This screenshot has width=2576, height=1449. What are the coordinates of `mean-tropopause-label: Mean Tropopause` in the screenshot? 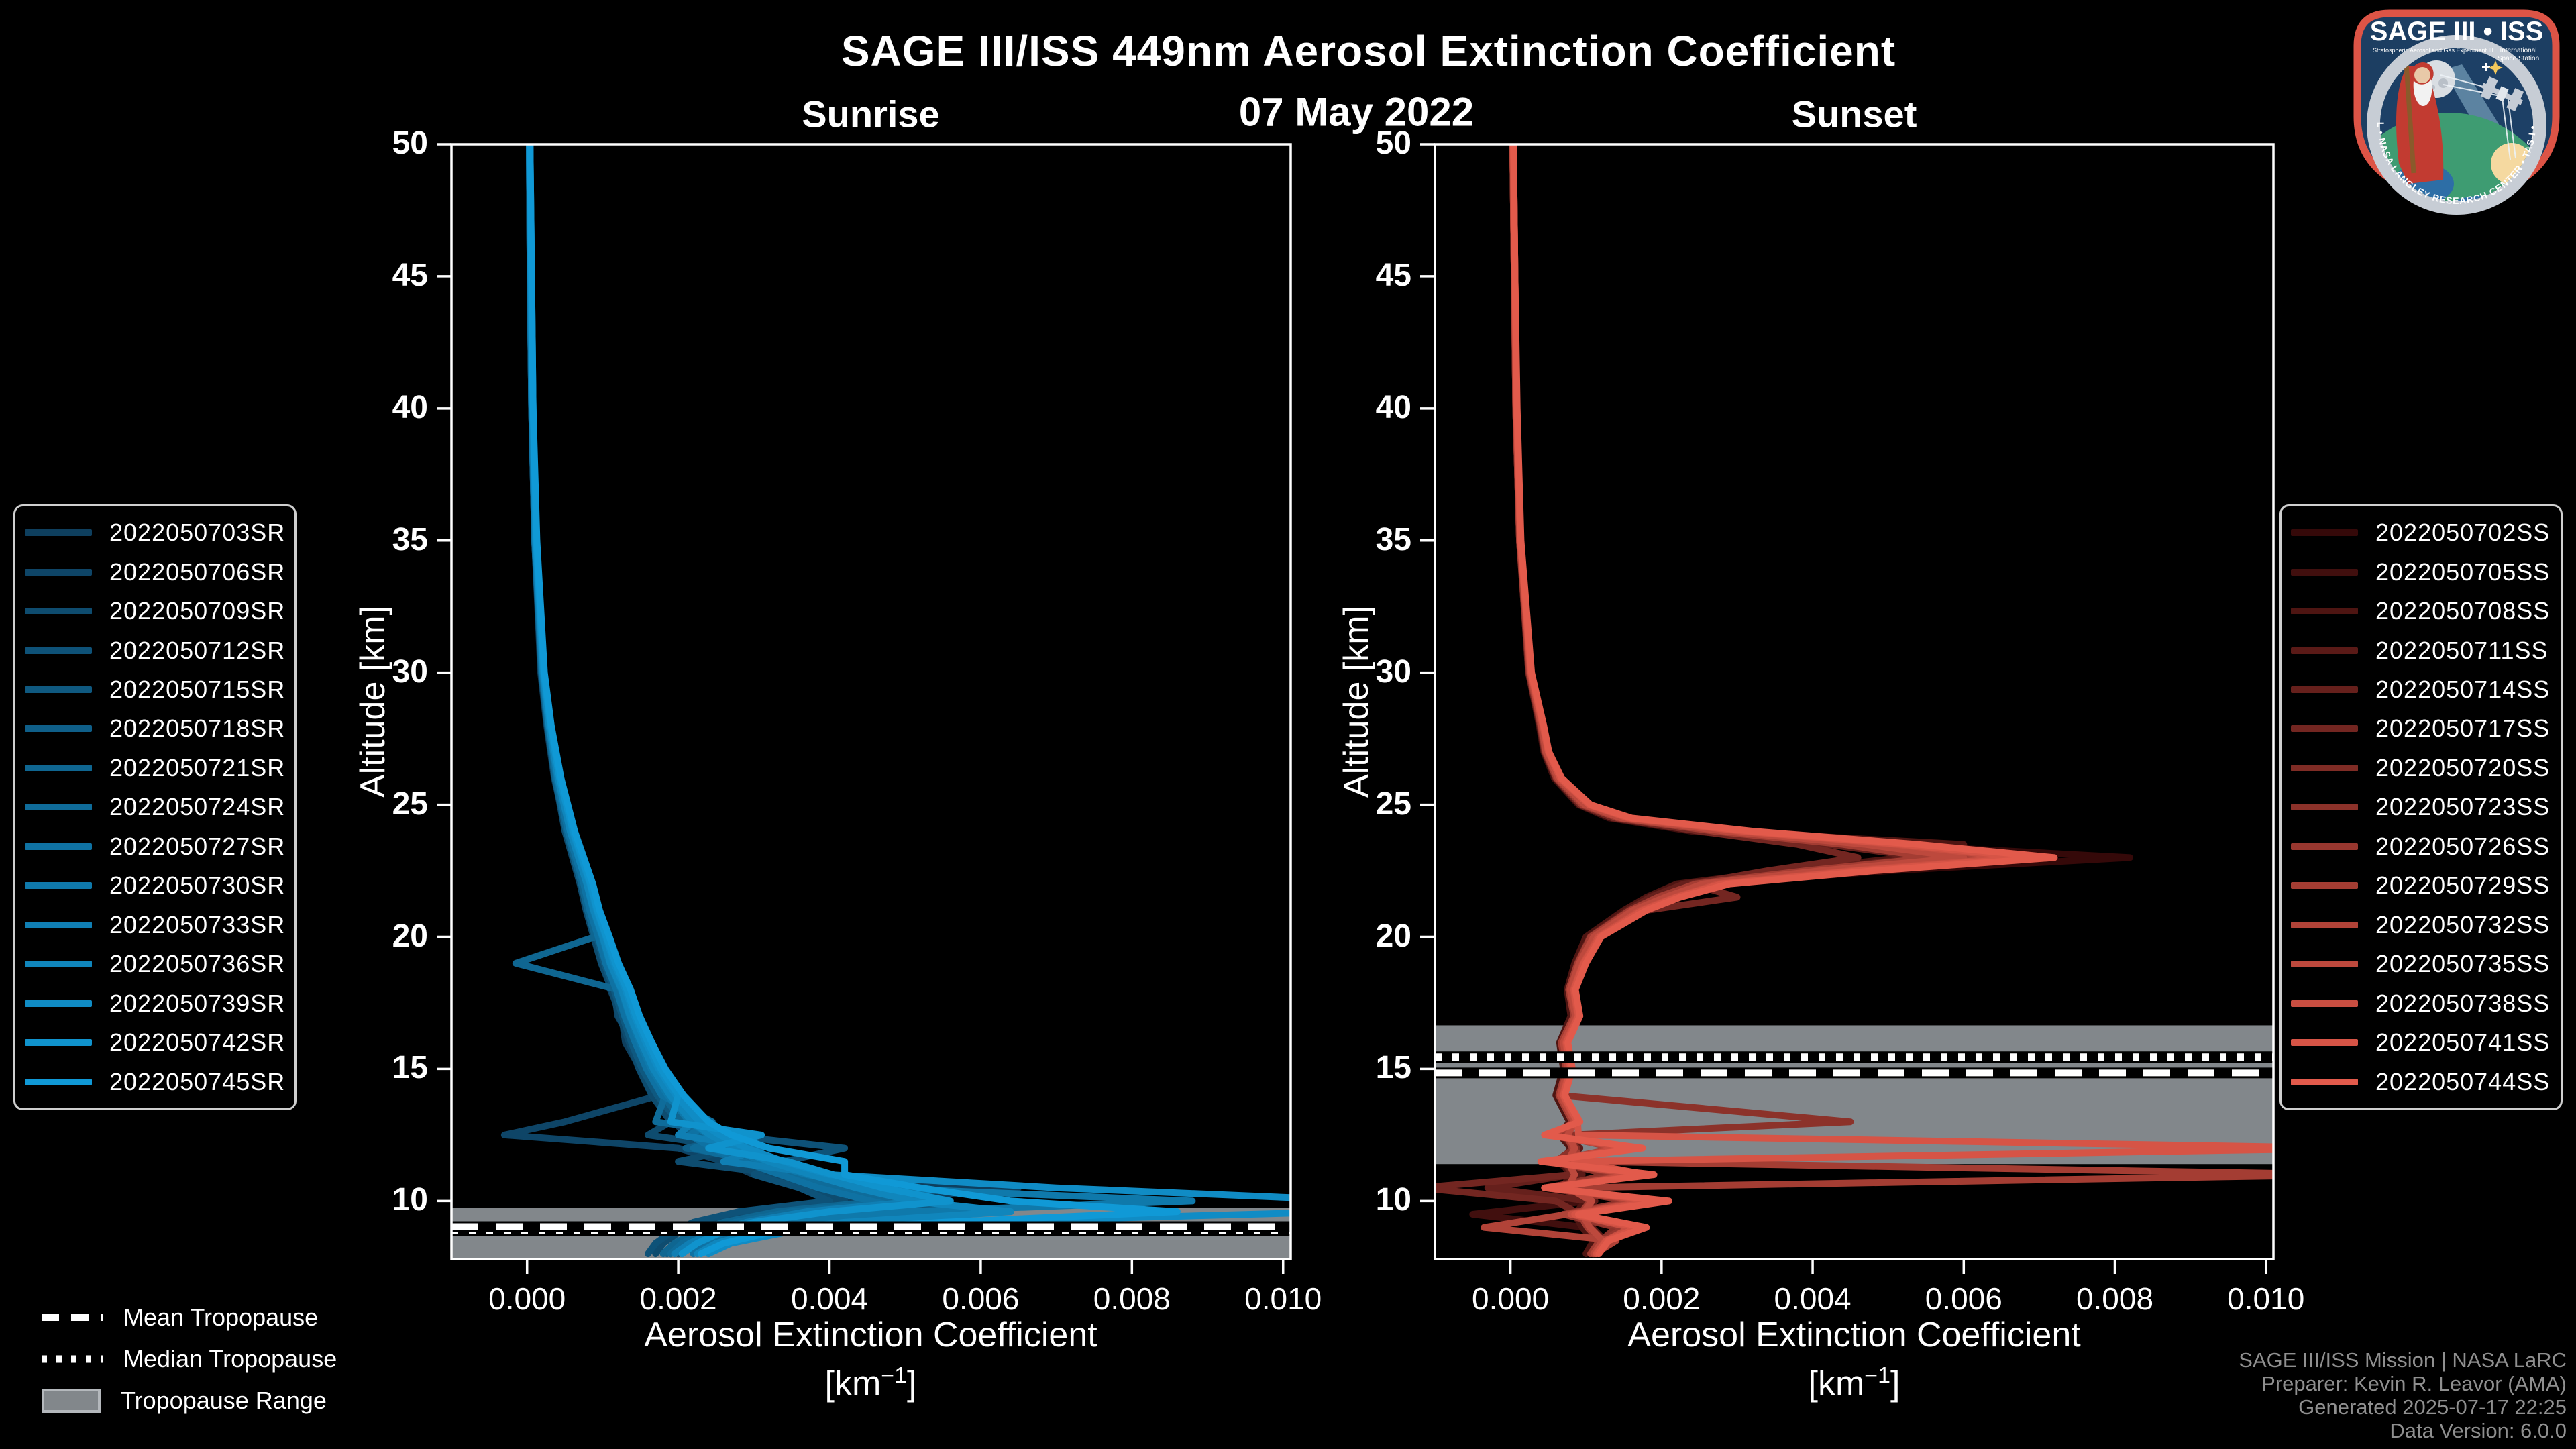 It's located at (221, 1317).